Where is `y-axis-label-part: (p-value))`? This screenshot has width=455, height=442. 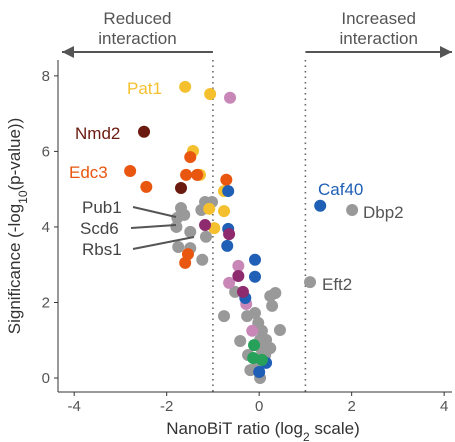
y-axis-label-part: (p-value)) is located at coordinates (14, 154).